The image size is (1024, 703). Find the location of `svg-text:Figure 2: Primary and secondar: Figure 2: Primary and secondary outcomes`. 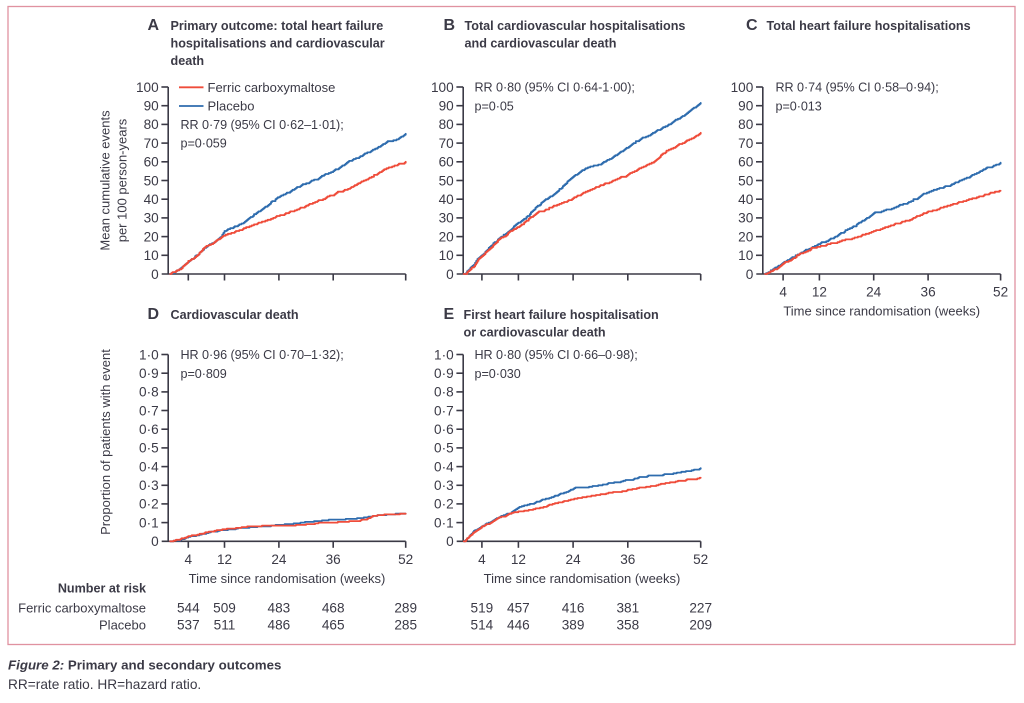

svg-text:Figure 2: Primary and secondar: Figure 2: Primary and secondary outcomes is located at coordinates (144, 665).